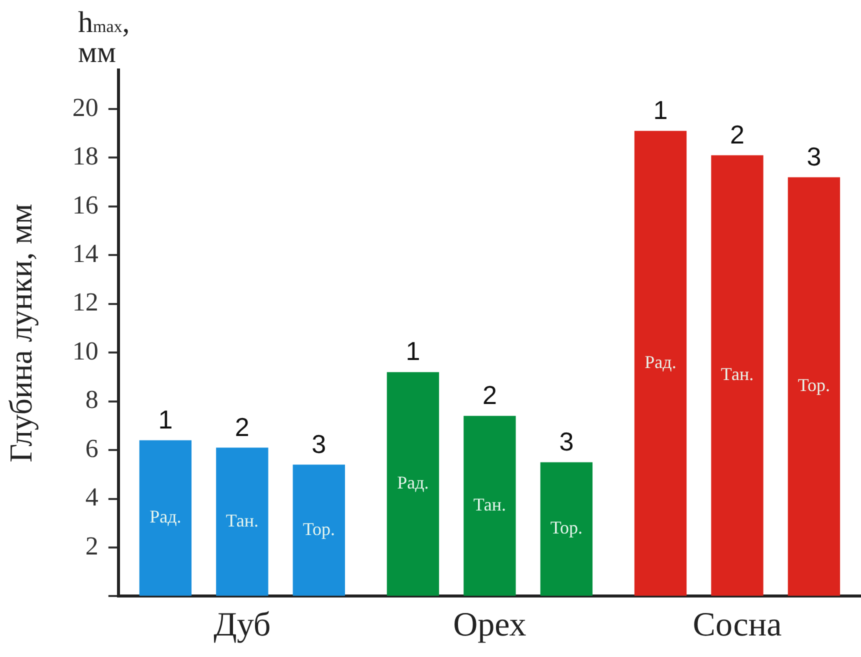 The image size is (861, 657). What do you see at coordinates (660, 362) in the screenshot?
I see `series-label: Рад.` at bounding box center [660, 362].